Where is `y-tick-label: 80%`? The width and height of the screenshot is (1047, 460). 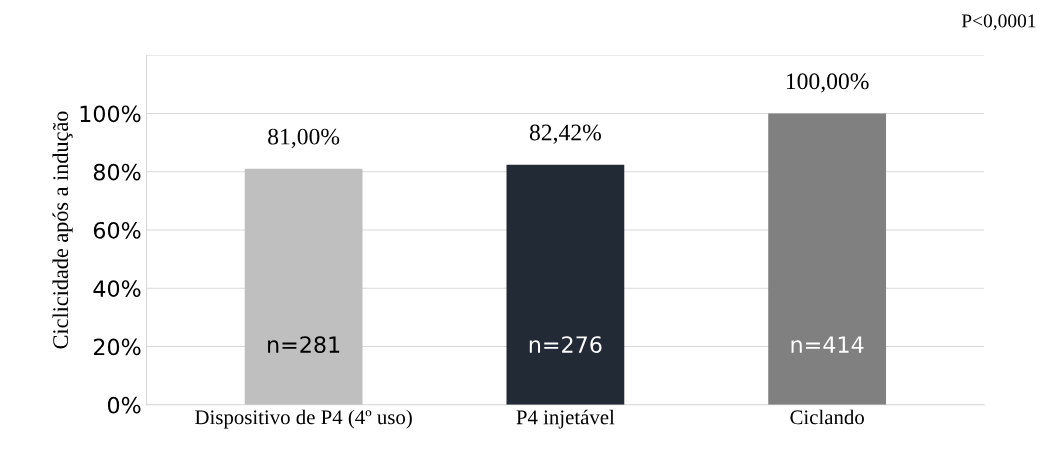 y-tick-label: 80% is located at coordinates (117, 172).